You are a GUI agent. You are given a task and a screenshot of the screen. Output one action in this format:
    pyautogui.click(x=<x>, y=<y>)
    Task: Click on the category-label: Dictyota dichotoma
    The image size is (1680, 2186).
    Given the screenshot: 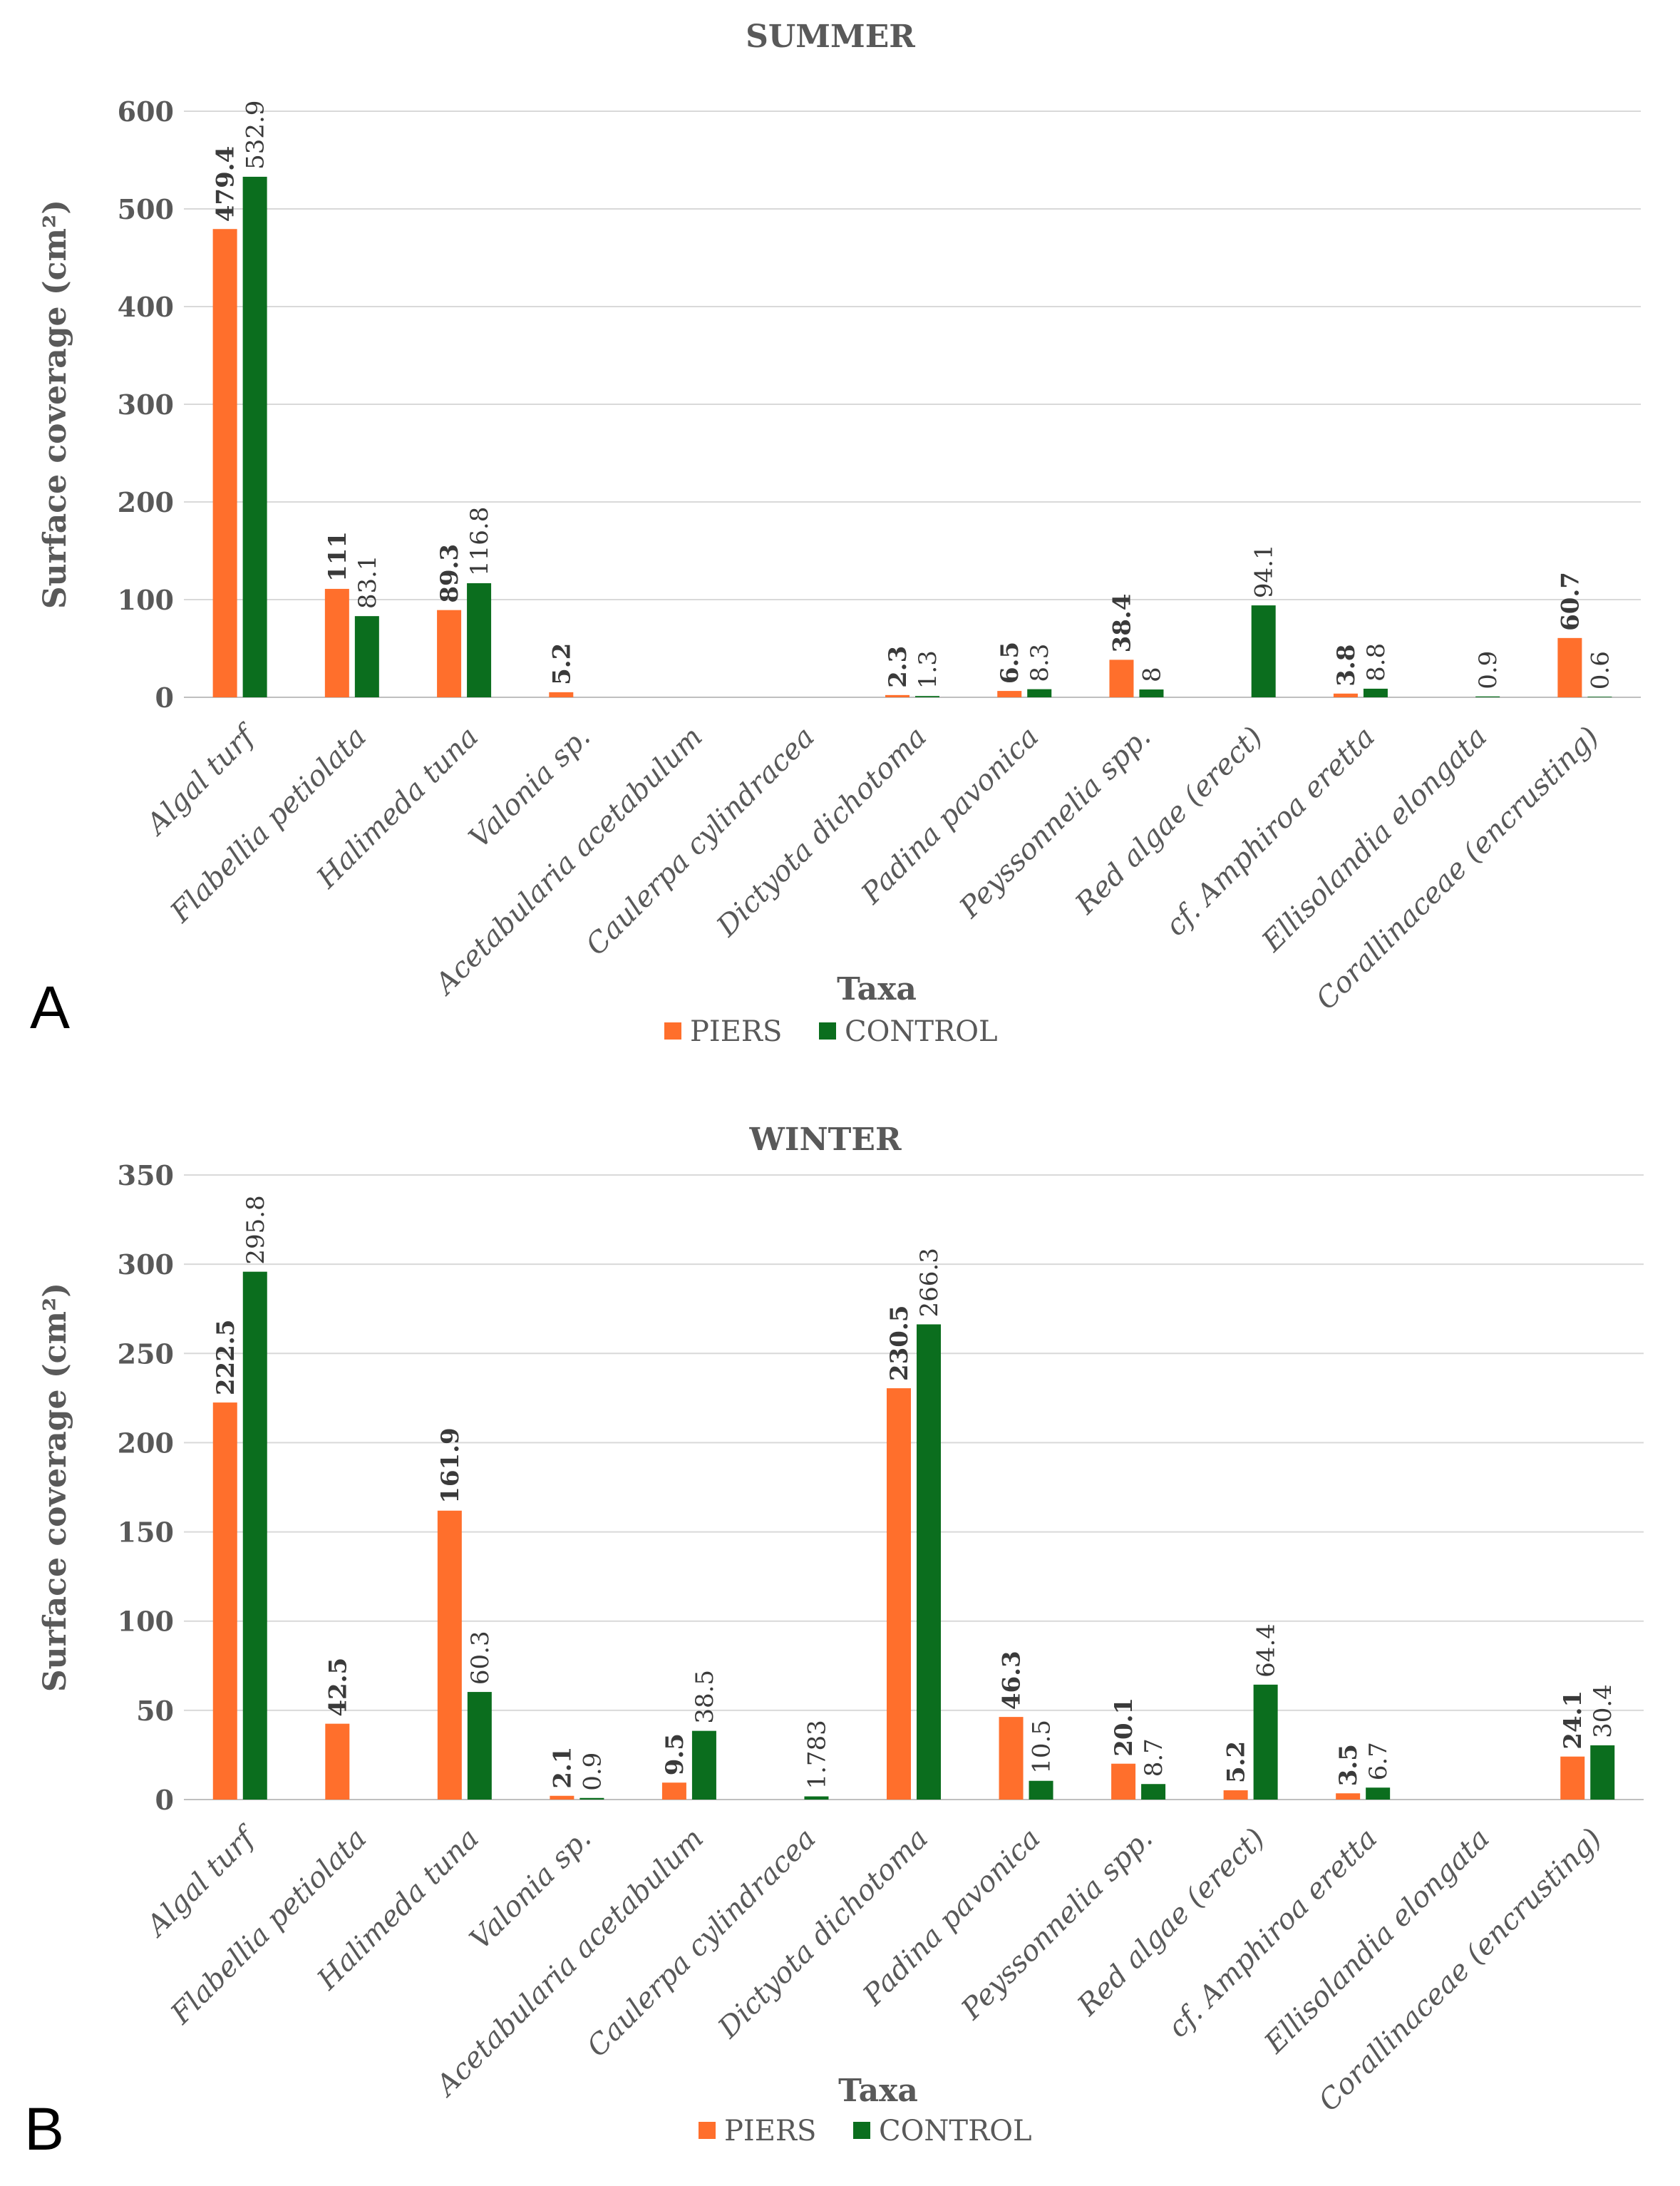 What is the action you would take?
    pyautogui.click(x=821, y=833)
    